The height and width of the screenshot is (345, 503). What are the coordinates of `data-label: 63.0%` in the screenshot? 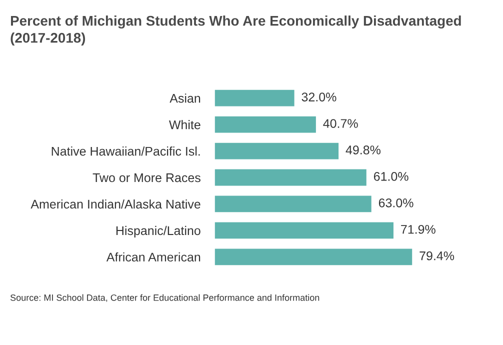 It's located at (396, 203).